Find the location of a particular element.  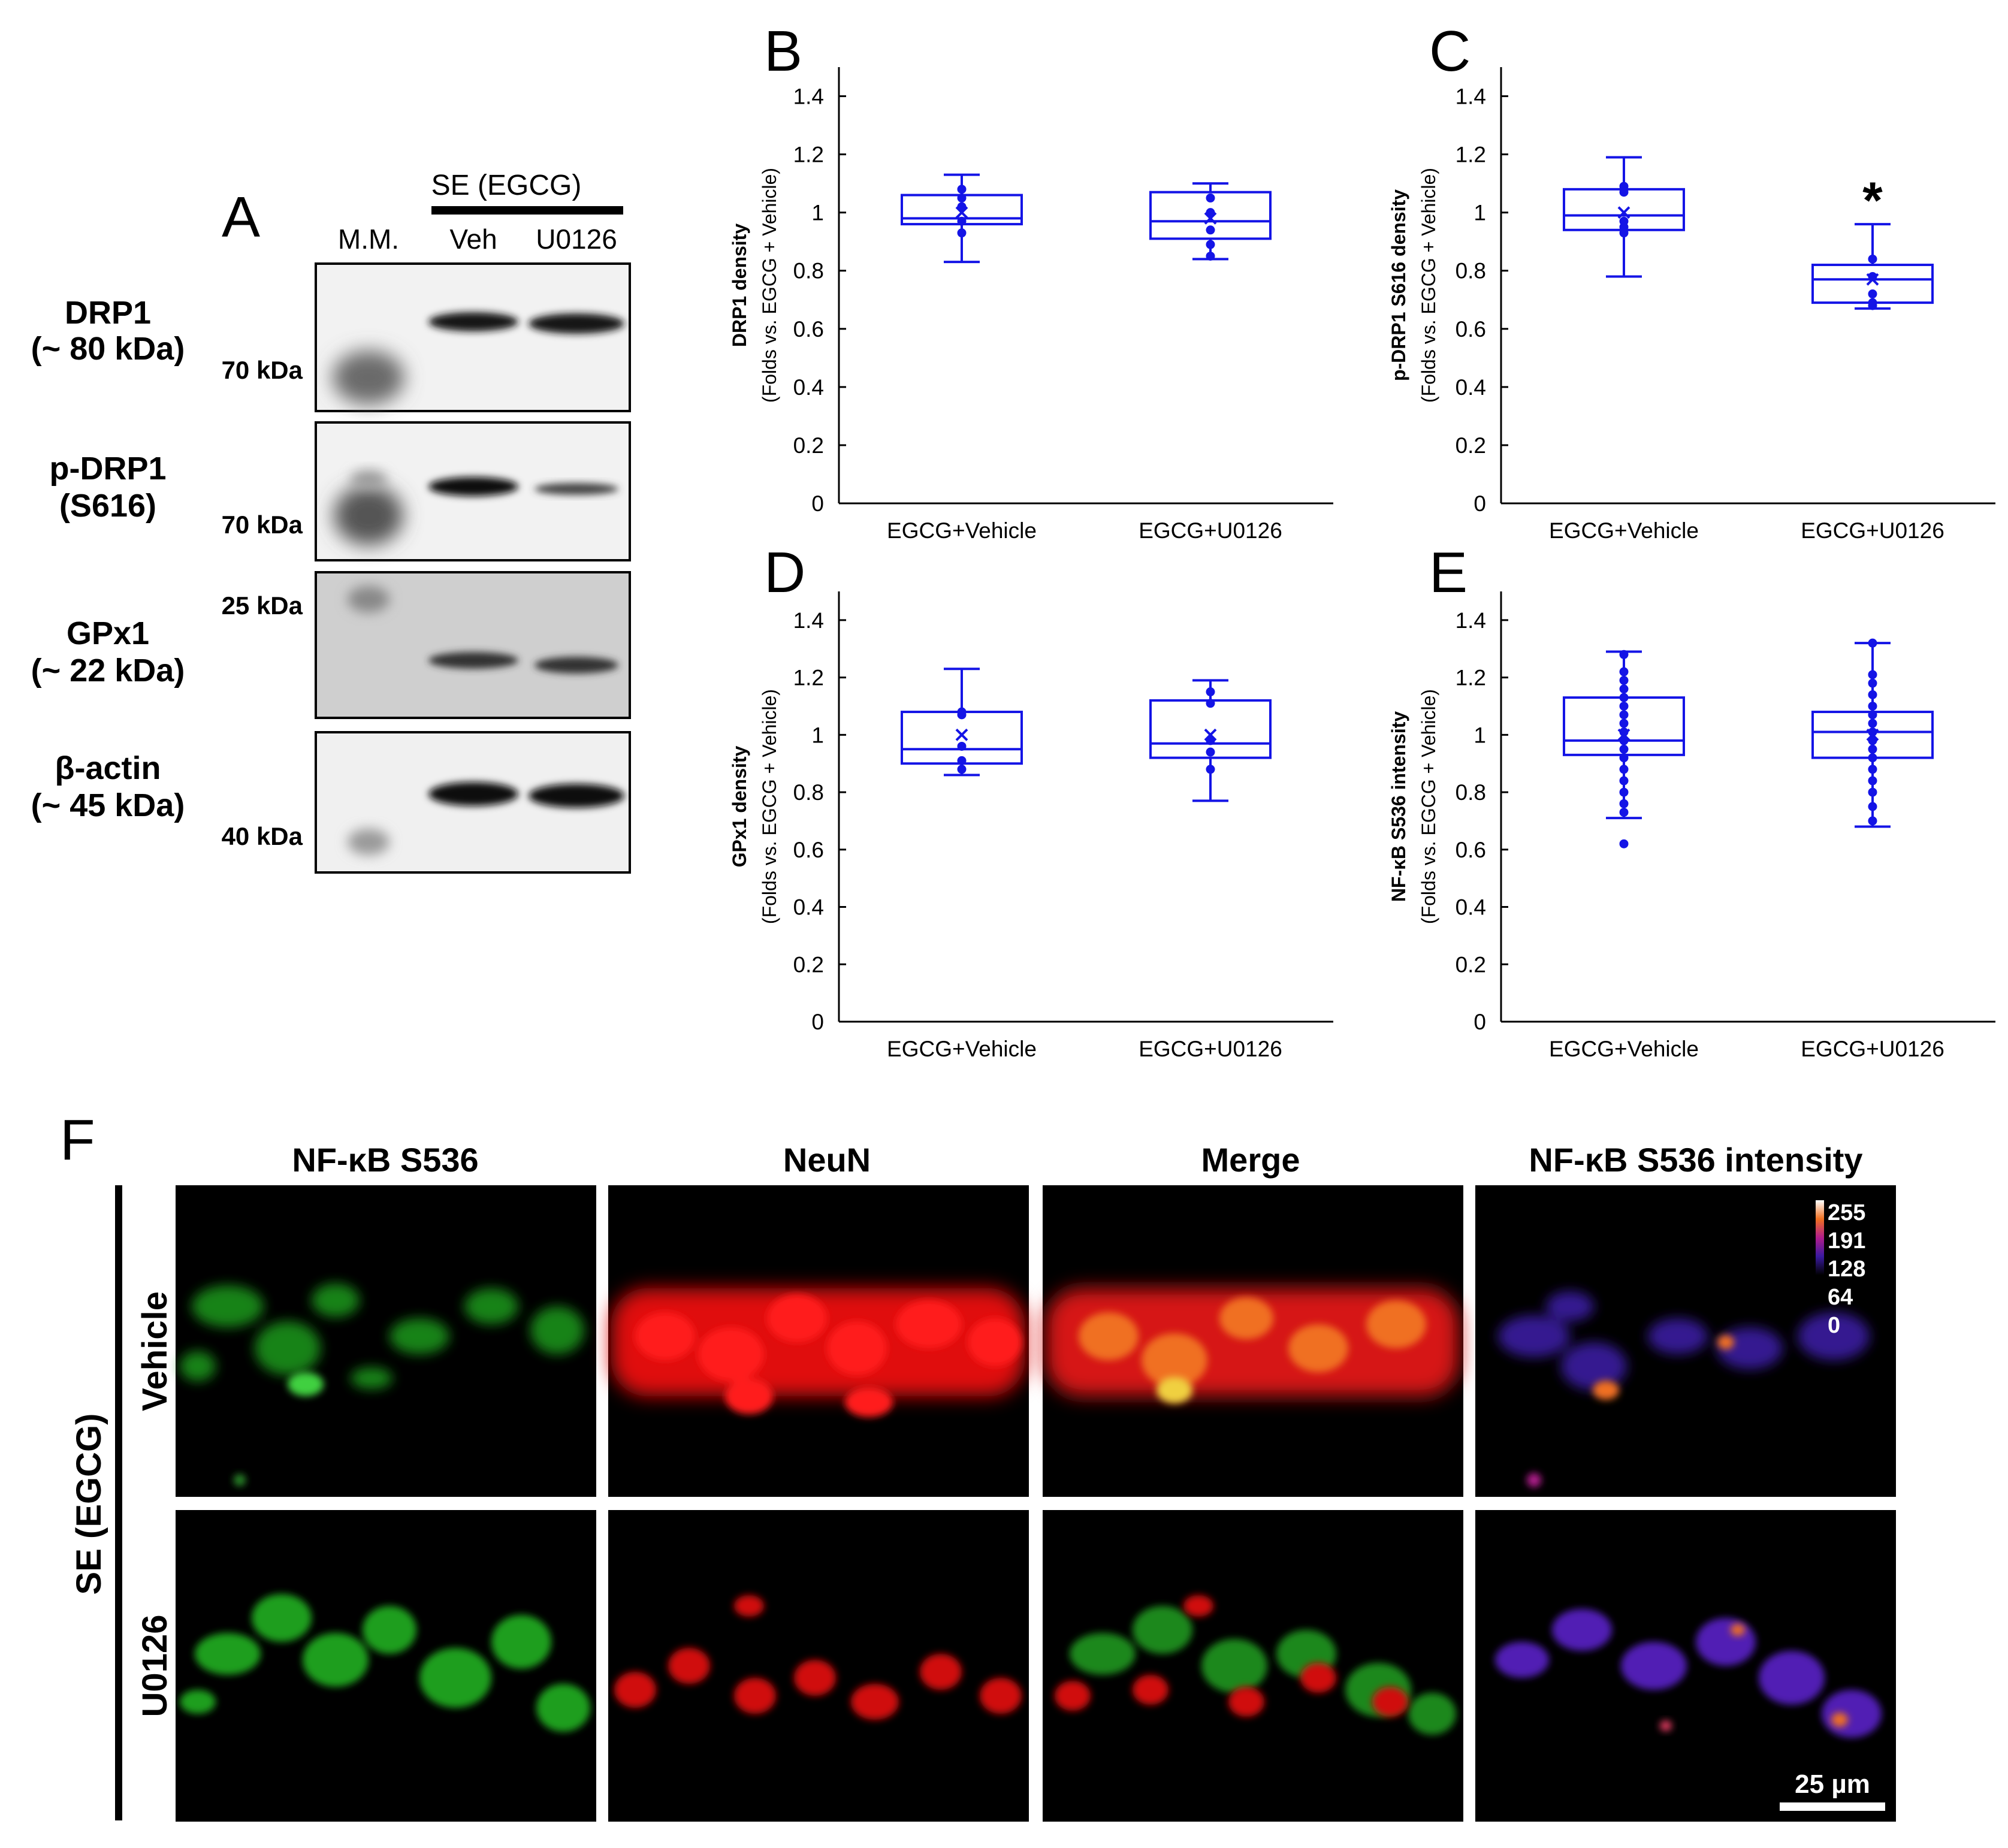

panel-letter-a: A is located at coordinates (241, 217).